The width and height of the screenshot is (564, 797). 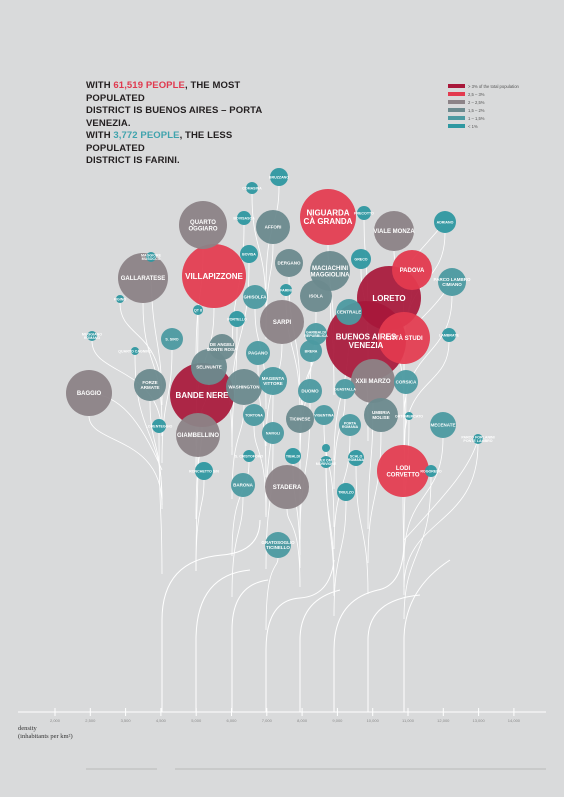 I want to click on district-label: ORTOMERCATO, so click(x=409, y=416).